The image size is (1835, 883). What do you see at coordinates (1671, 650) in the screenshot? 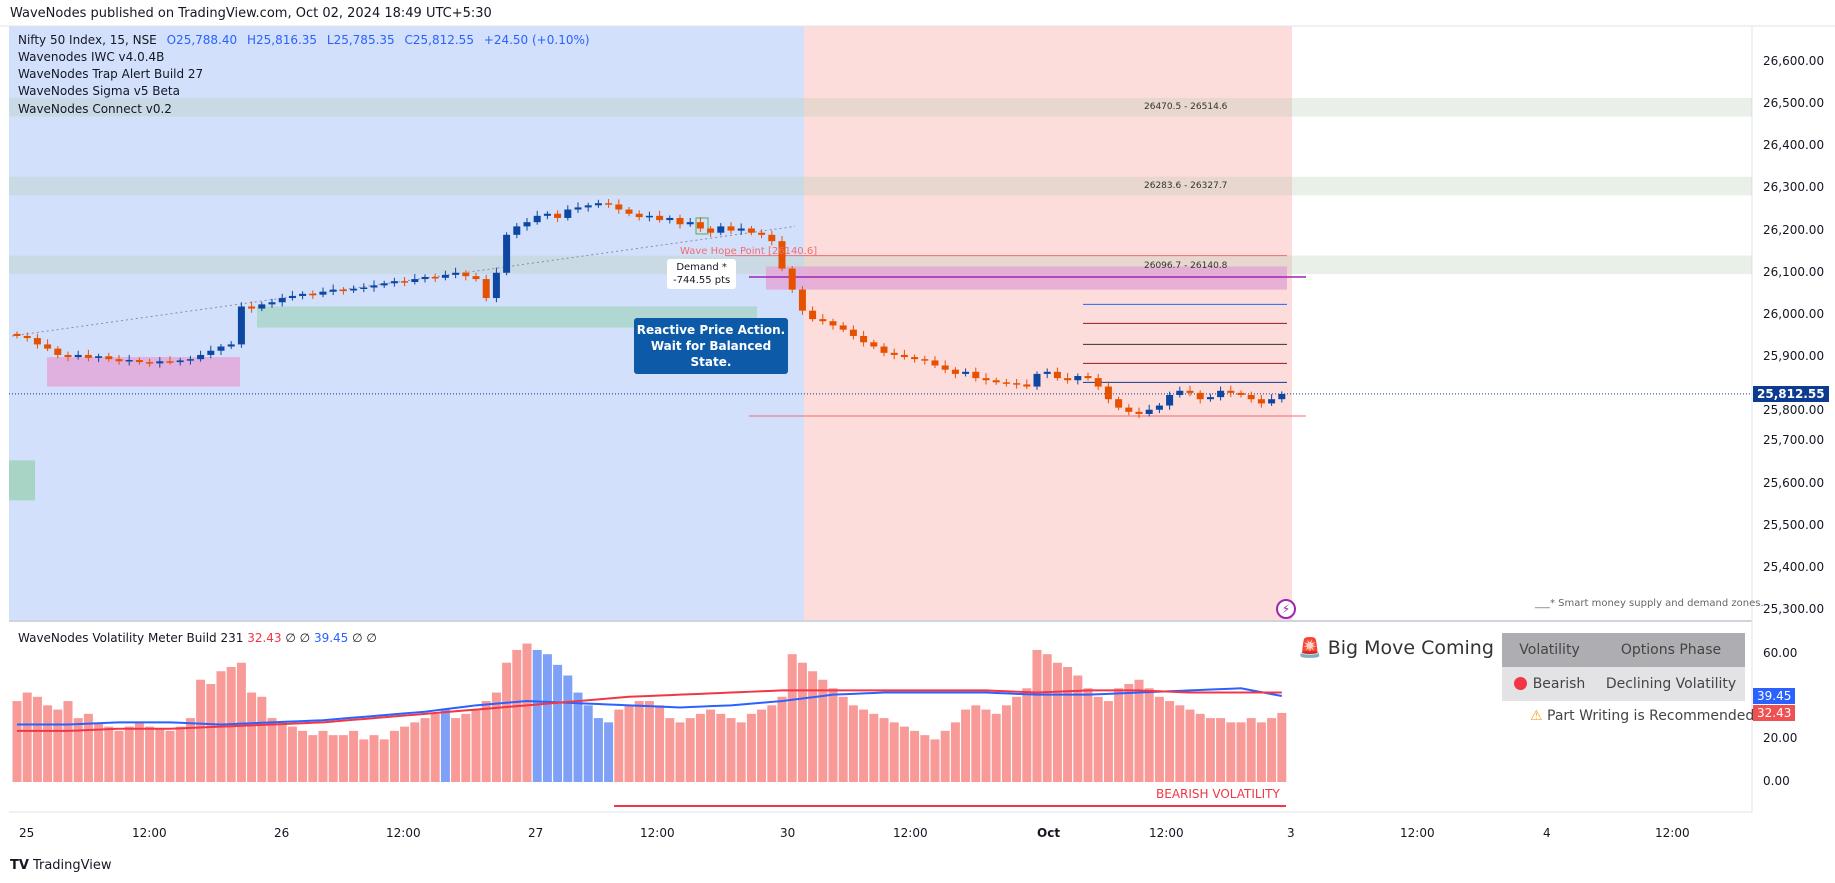
I see `header-options-phase: Options Phase` at bounding box center [1671, 650].